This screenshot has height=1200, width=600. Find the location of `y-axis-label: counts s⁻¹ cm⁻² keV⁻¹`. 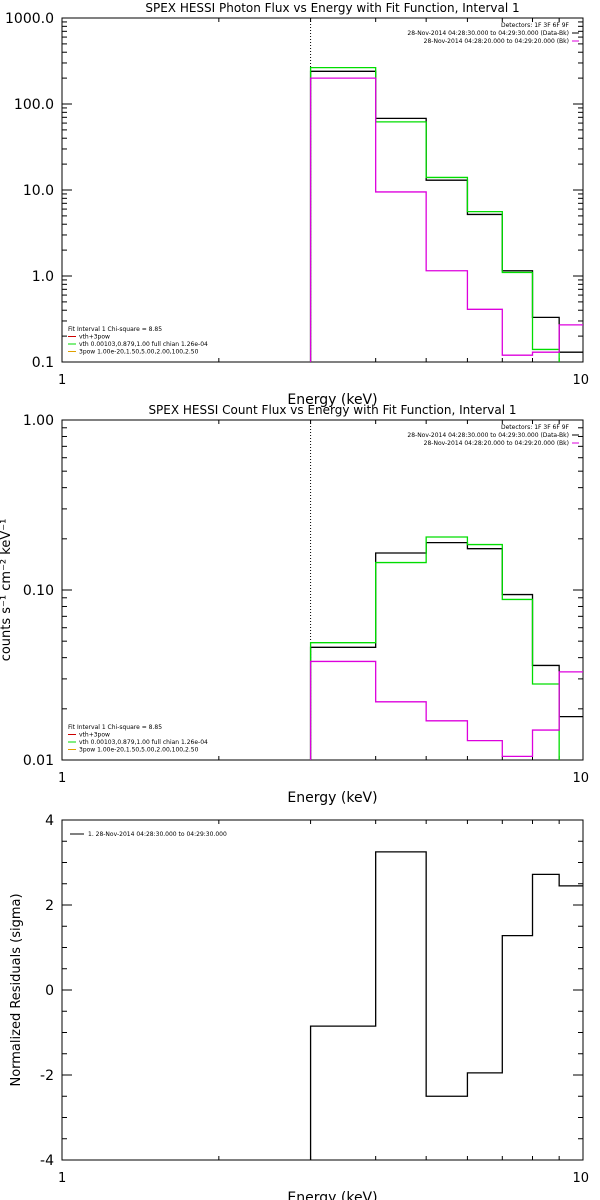

y-axis-label: counts s⁻¹ cm⁻² keV⁻¹ is located at coordinates (7, 590).